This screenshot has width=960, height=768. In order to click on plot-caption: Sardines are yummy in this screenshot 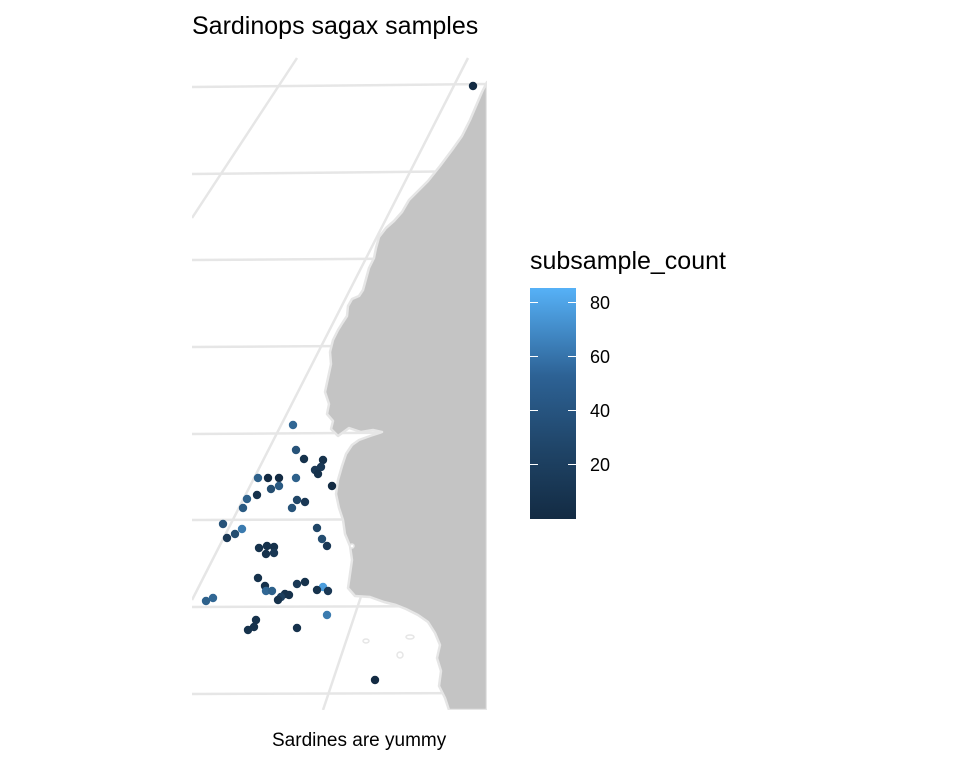, I will do `click(359, 740)`.